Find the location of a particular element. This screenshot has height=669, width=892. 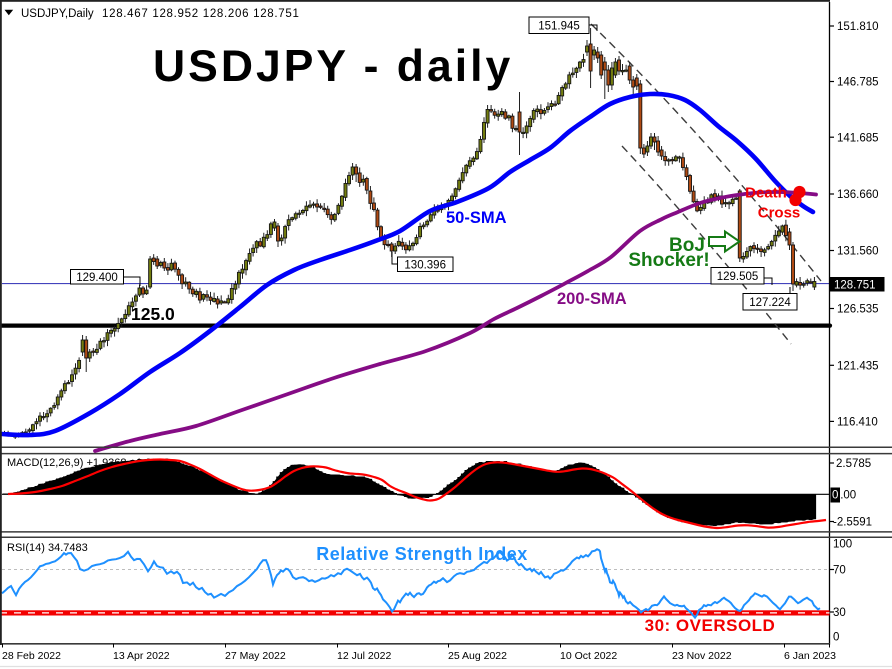

svg-text: 151.810 is located at coordinates (858, 27).